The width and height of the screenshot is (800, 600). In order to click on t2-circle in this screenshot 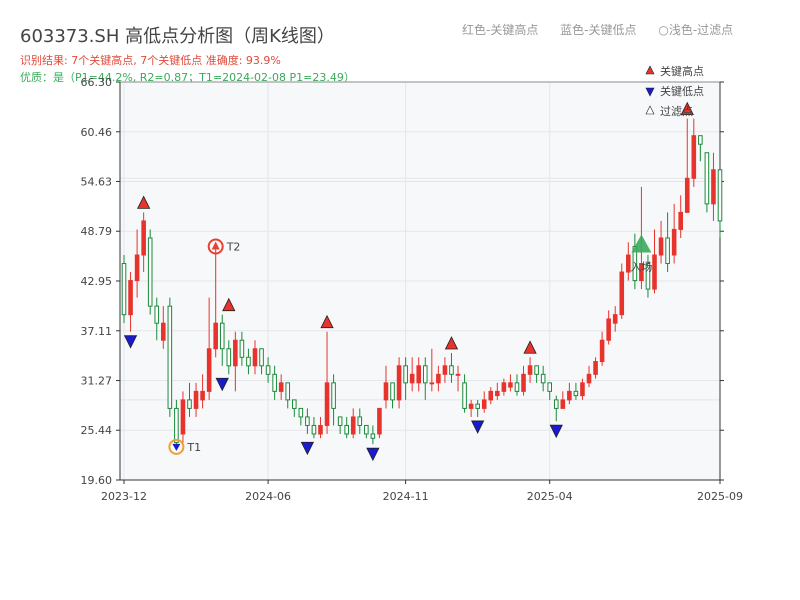, I will do `click(215, 246)`.